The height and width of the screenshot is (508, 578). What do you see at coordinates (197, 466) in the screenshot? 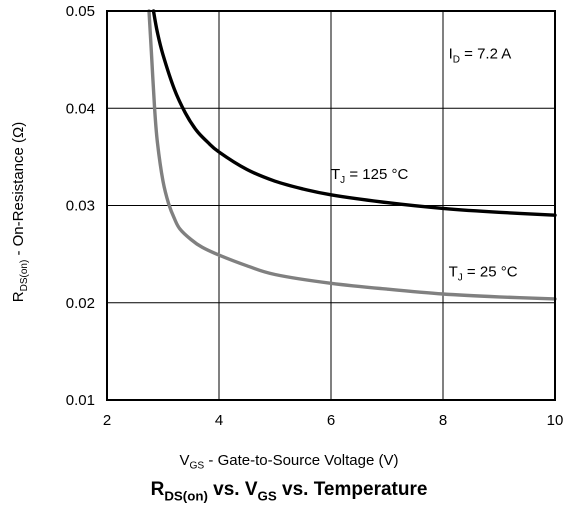
I see `x-axis-label-sub: GS` at bounding box center [197, 466].